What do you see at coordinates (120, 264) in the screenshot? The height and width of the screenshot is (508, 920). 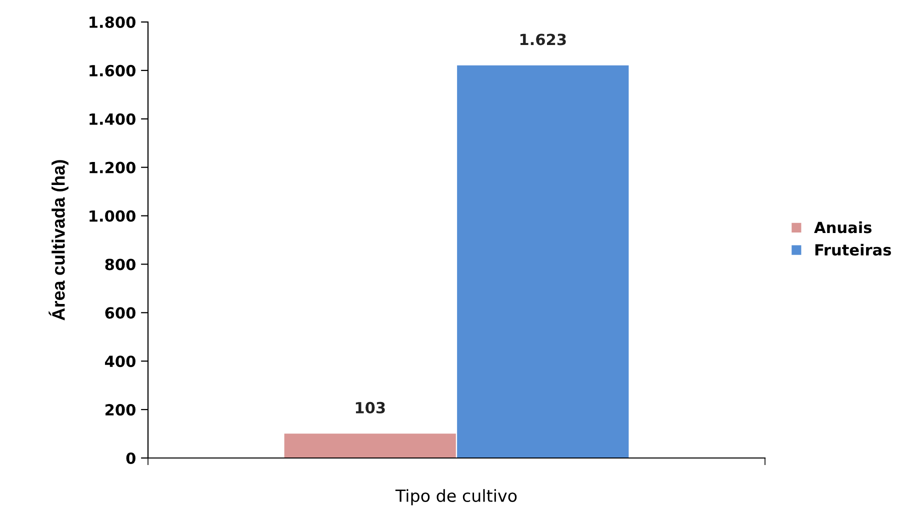 I see `y-tick-label: 800` at bounding box center [120, 264].